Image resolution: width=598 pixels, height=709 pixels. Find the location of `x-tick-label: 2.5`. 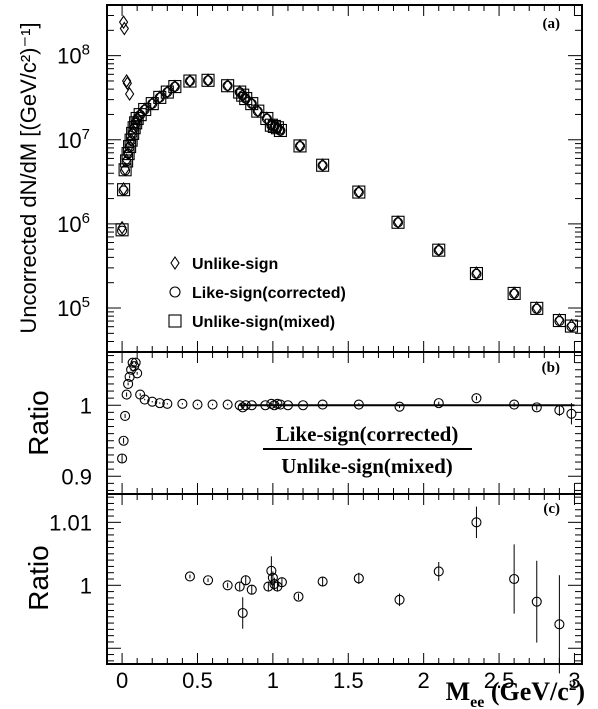

x-tick-label: 2.5 is located at coordinates (499, 680).